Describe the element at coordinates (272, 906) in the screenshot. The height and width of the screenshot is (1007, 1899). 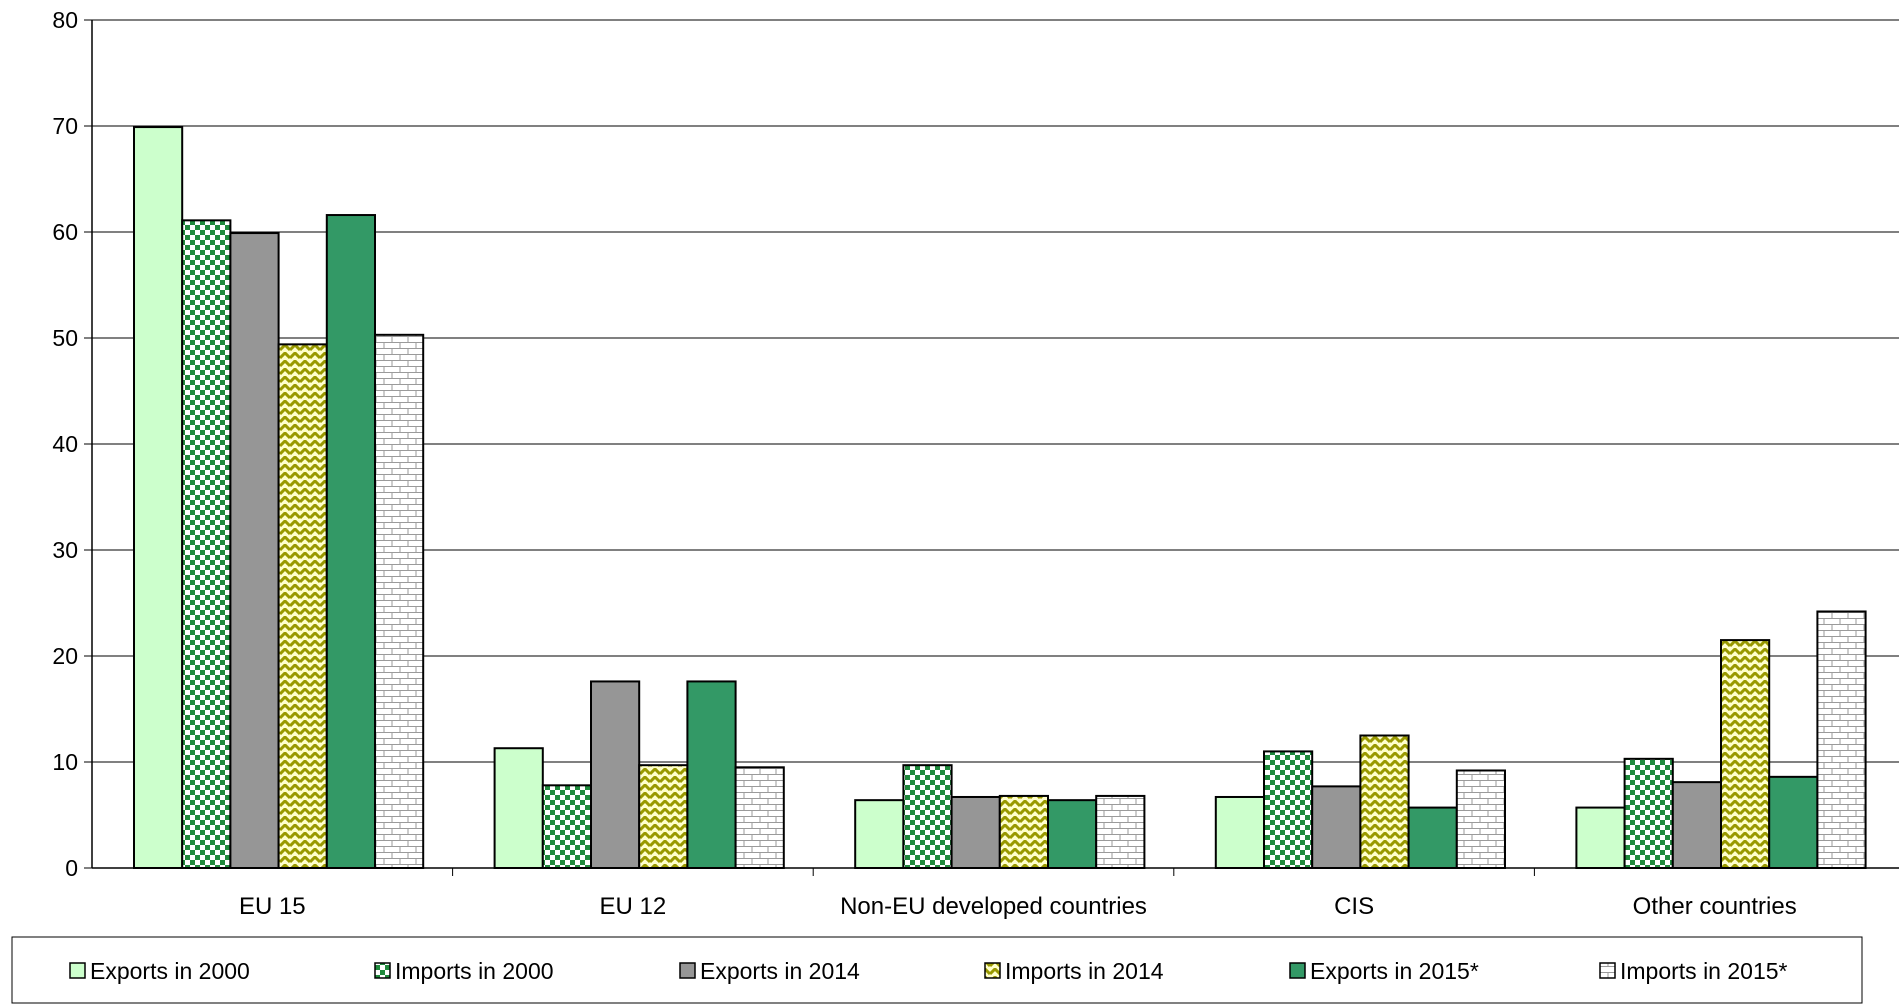
I see `x-category-label-1: EU 15` at that location.